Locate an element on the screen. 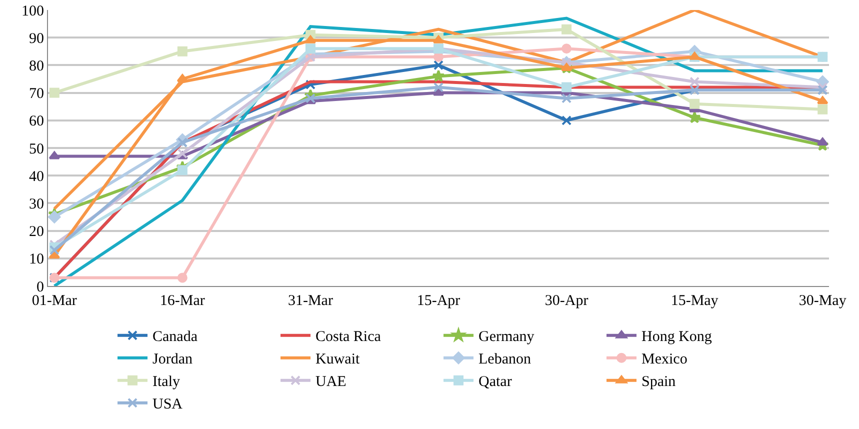 This screenshot has height=429, width=859. legend-label: Lebanon is located at coordinates (505, 360).